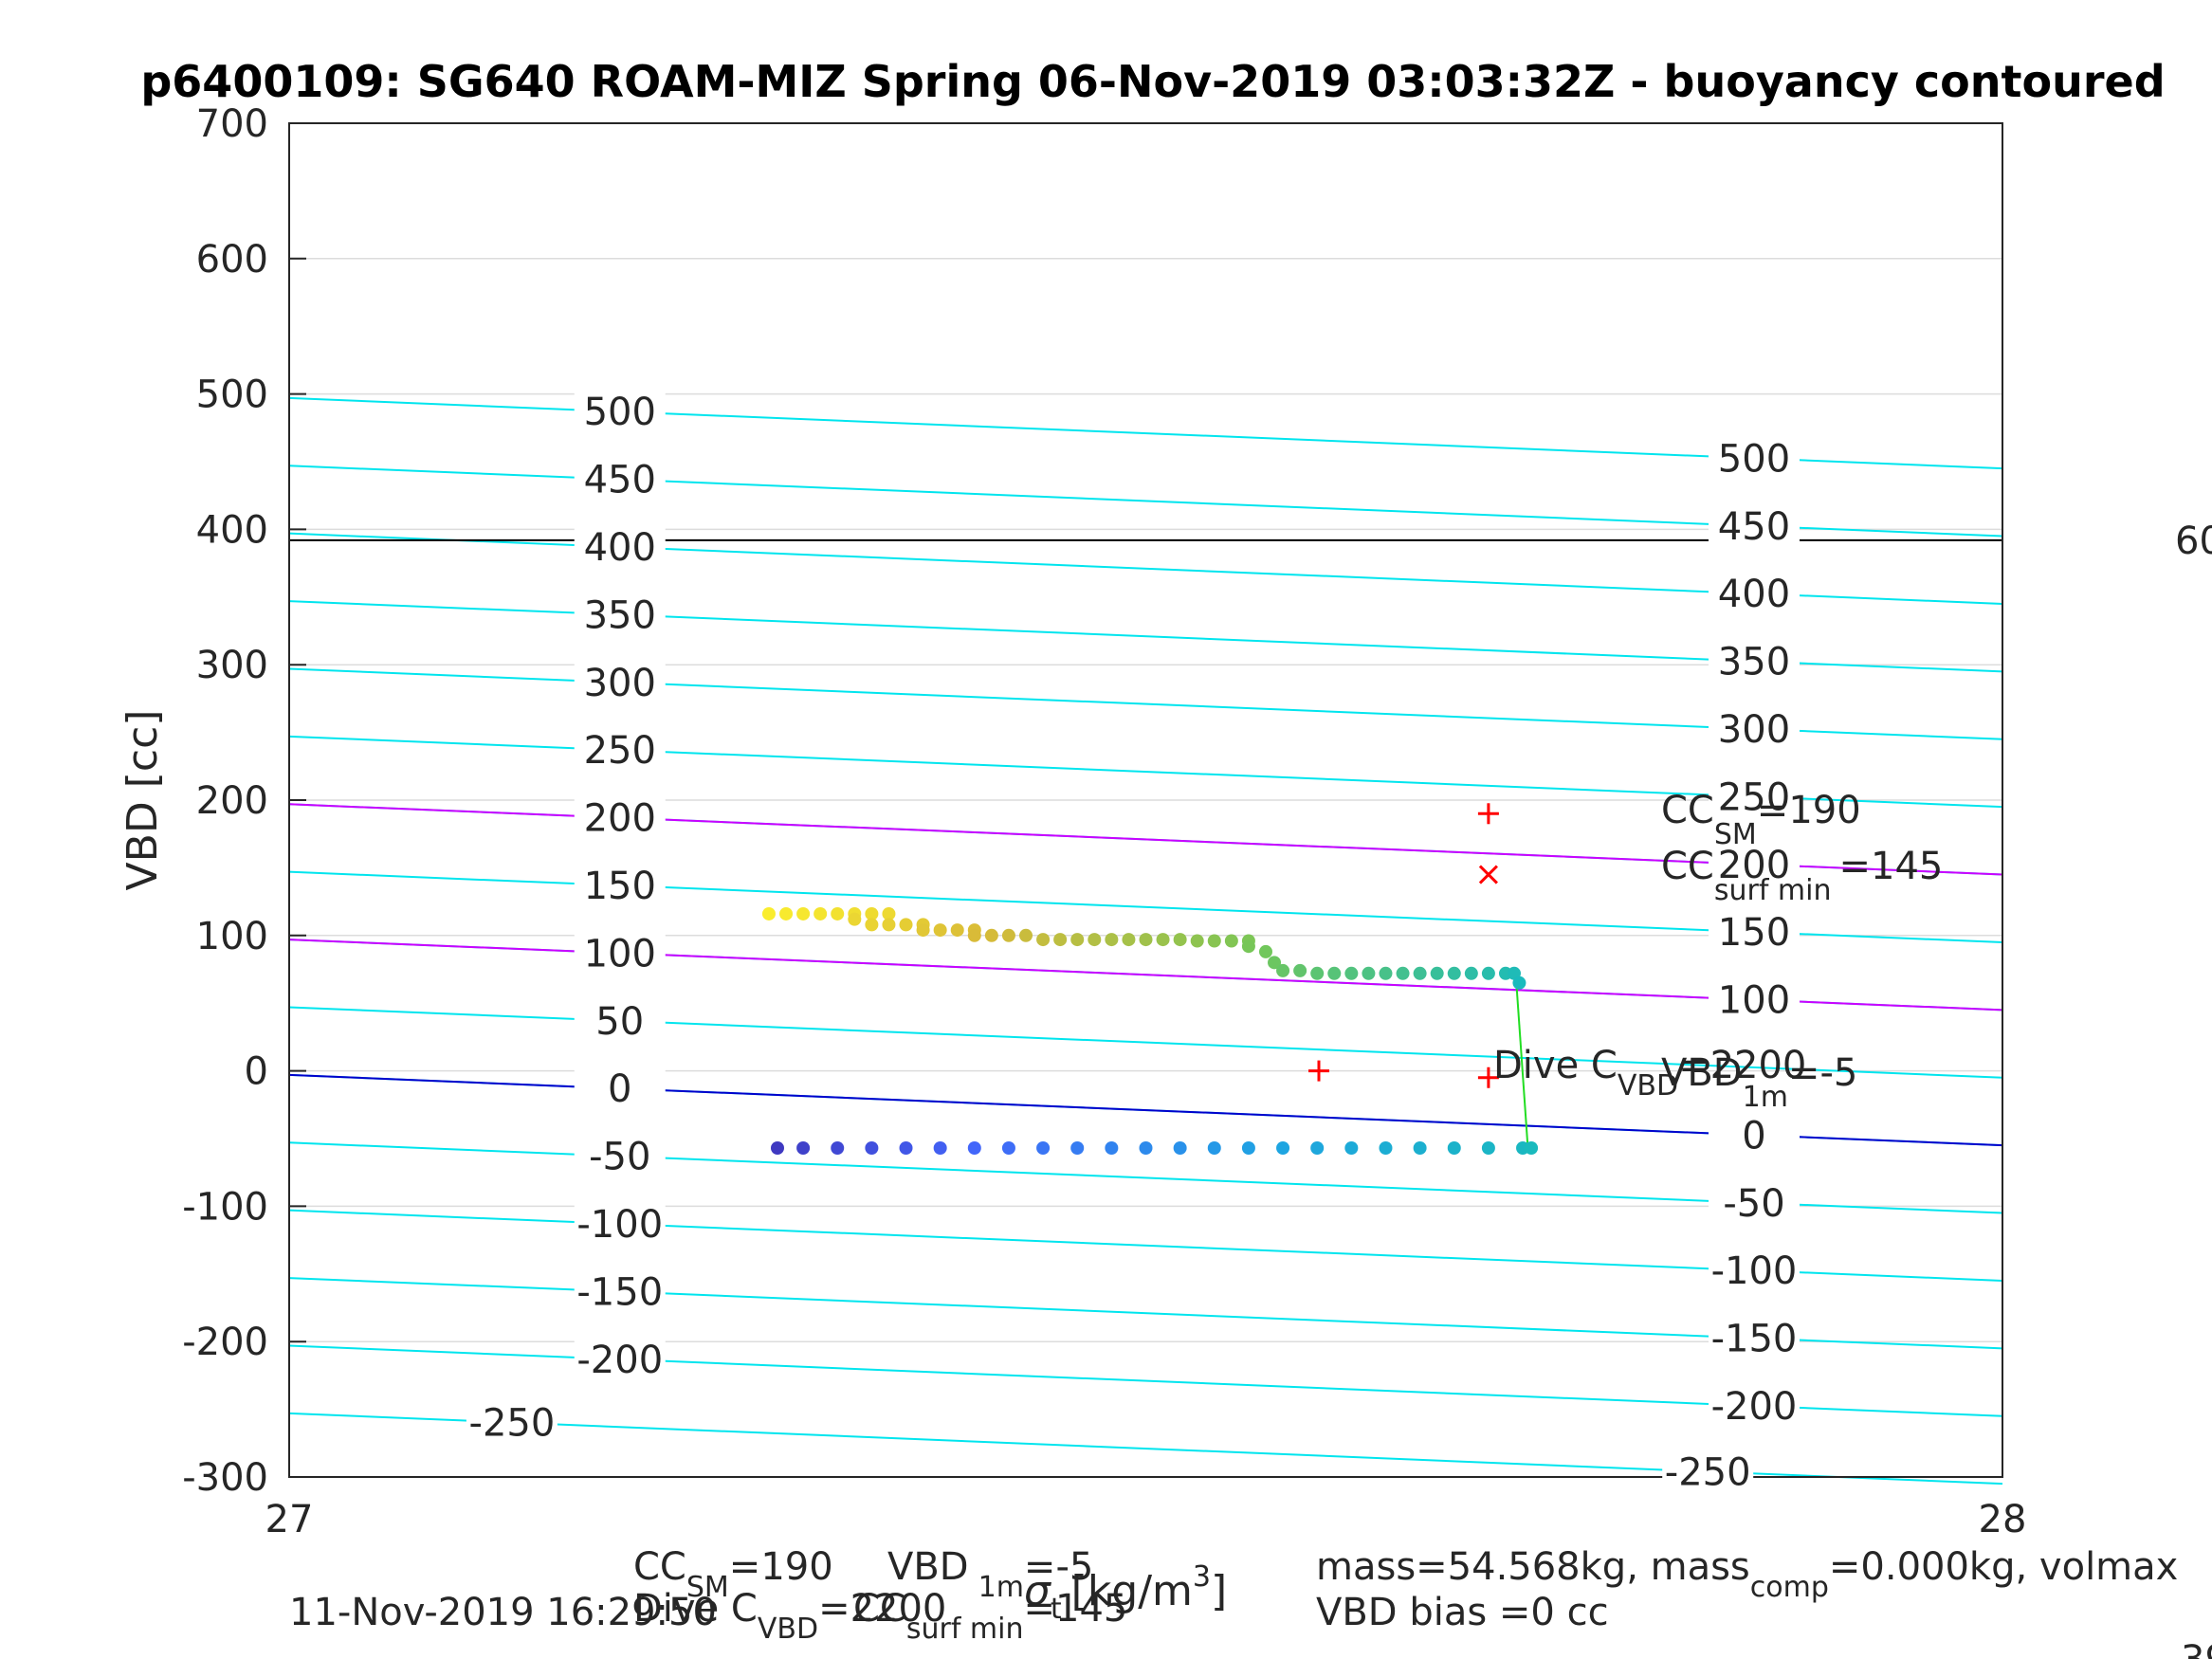  What do you see at coordinates (2003, 1519) in the screenshot?
I see `x-tick-label: 28` at bounding box center [2003, 1519].